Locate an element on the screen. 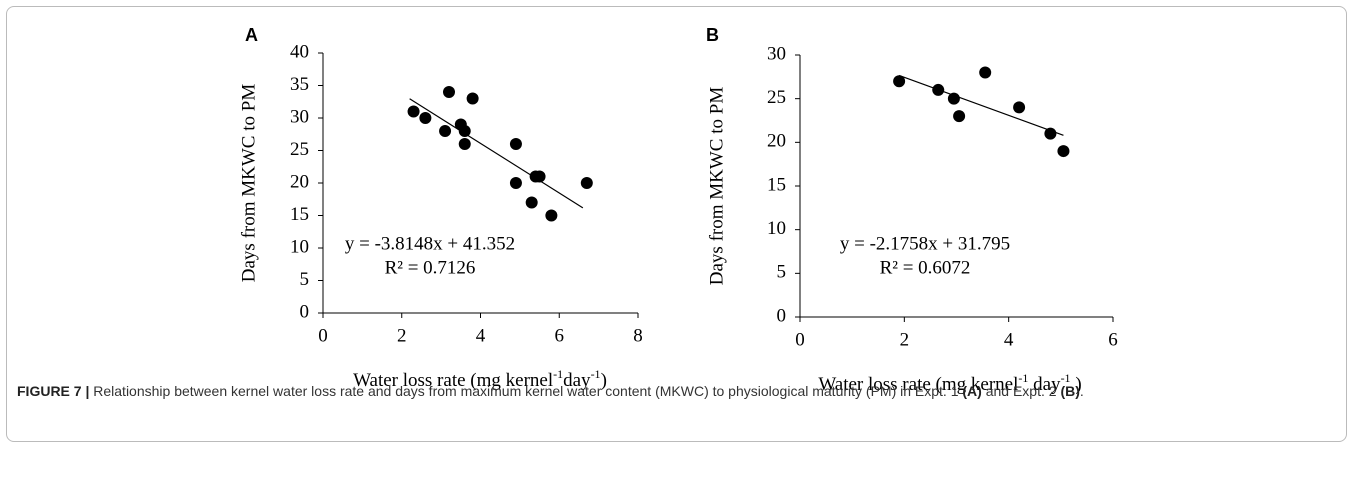  x-axis-label: Water loss rate (mg kernel-1 day-1 ) is located at coordinates (949, 383).